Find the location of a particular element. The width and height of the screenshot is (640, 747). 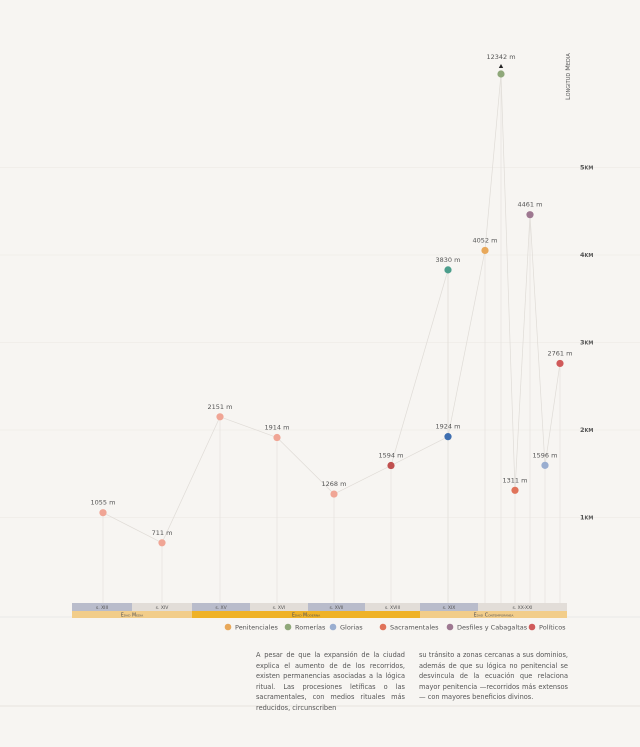

x-tick-label: s. XIII is located at coordinates (102, 608).